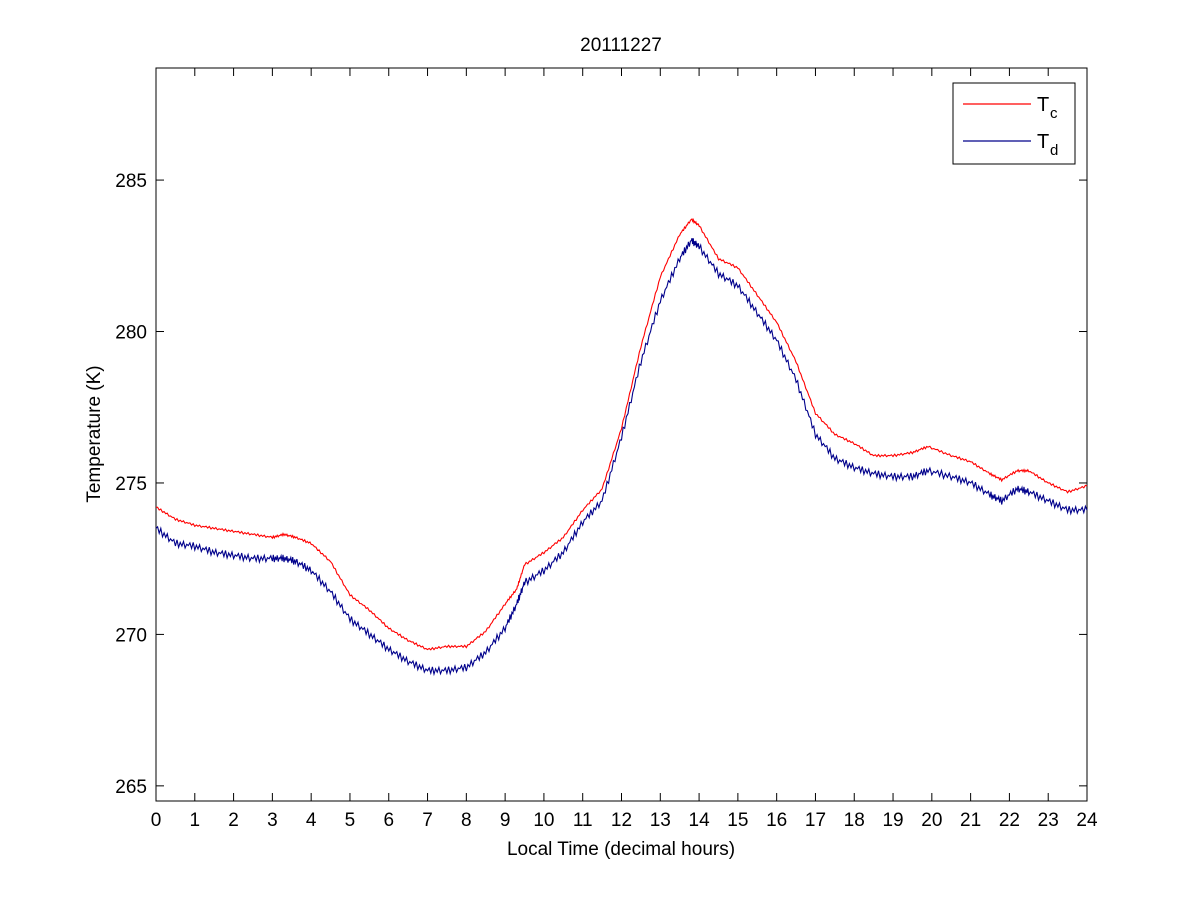  I want to click on x-tick-label: 0, so click(156, 820).